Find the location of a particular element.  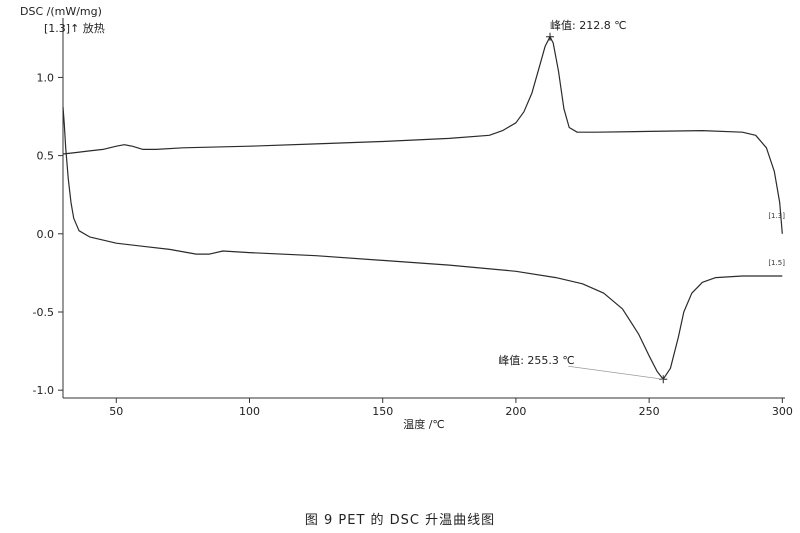

curve-end-label: [1.3] is located at coordinates (776, 216).